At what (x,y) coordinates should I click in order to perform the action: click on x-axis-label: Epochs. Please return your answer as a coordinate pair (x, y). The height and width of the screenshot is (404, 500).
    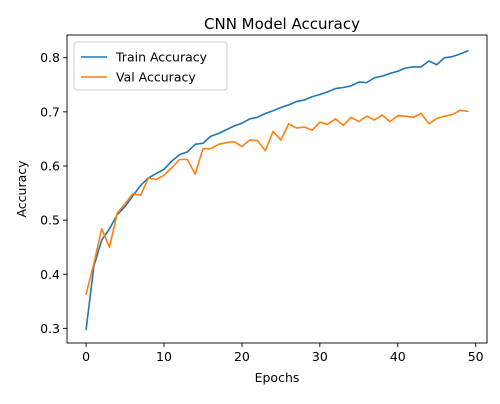
    Looking at the image, I should click on (277, 377).